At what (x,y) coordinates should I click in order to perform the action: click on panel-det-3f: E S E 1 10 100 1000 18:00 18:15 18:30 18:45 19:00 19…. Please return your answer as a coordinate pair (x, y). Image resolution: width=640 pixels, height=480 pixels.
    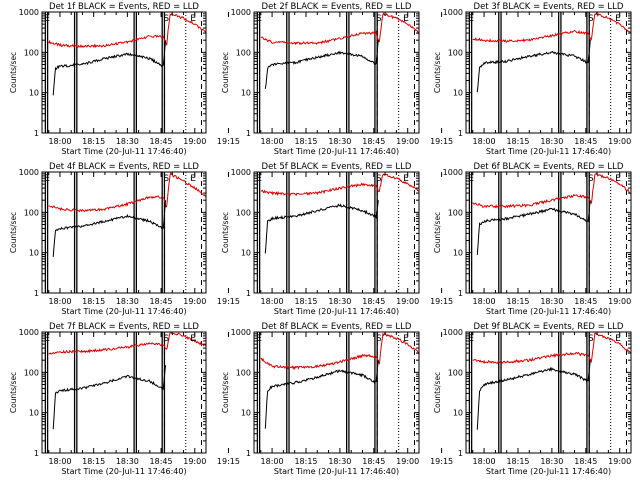
    Looking at the image, I should click on (532, 79).